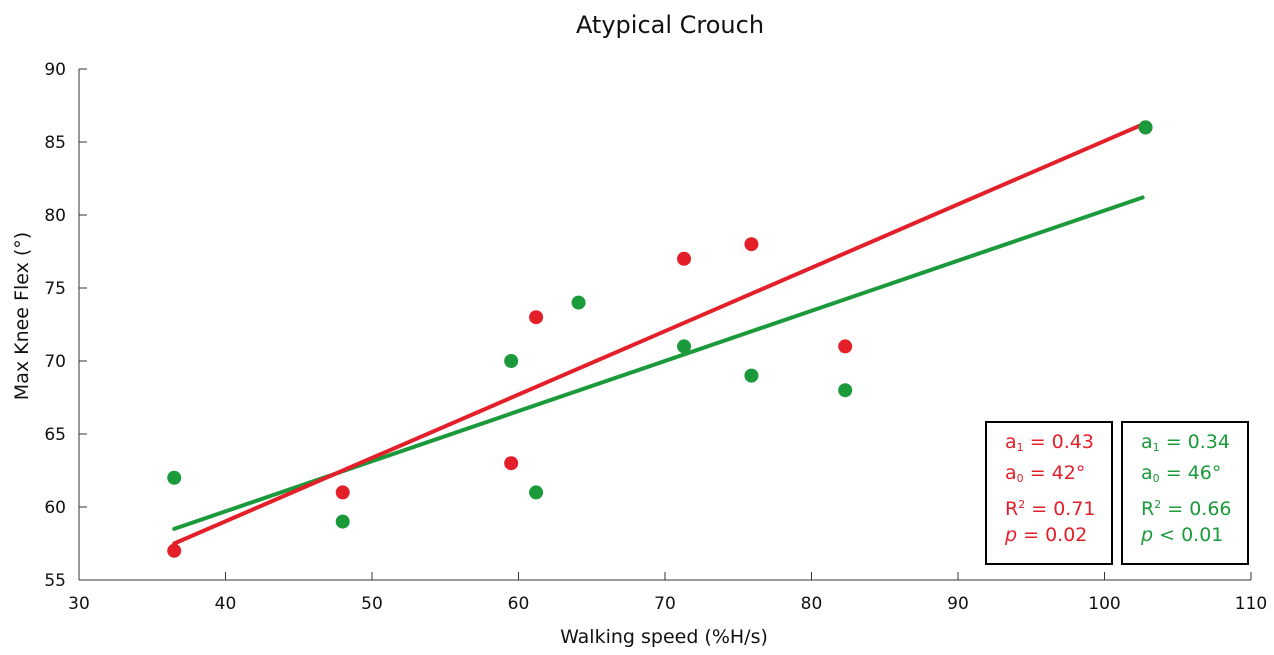 The width and height of the screenshot is (1274, 655). I want to click on y-tick-label: 55, so click(55, 581).